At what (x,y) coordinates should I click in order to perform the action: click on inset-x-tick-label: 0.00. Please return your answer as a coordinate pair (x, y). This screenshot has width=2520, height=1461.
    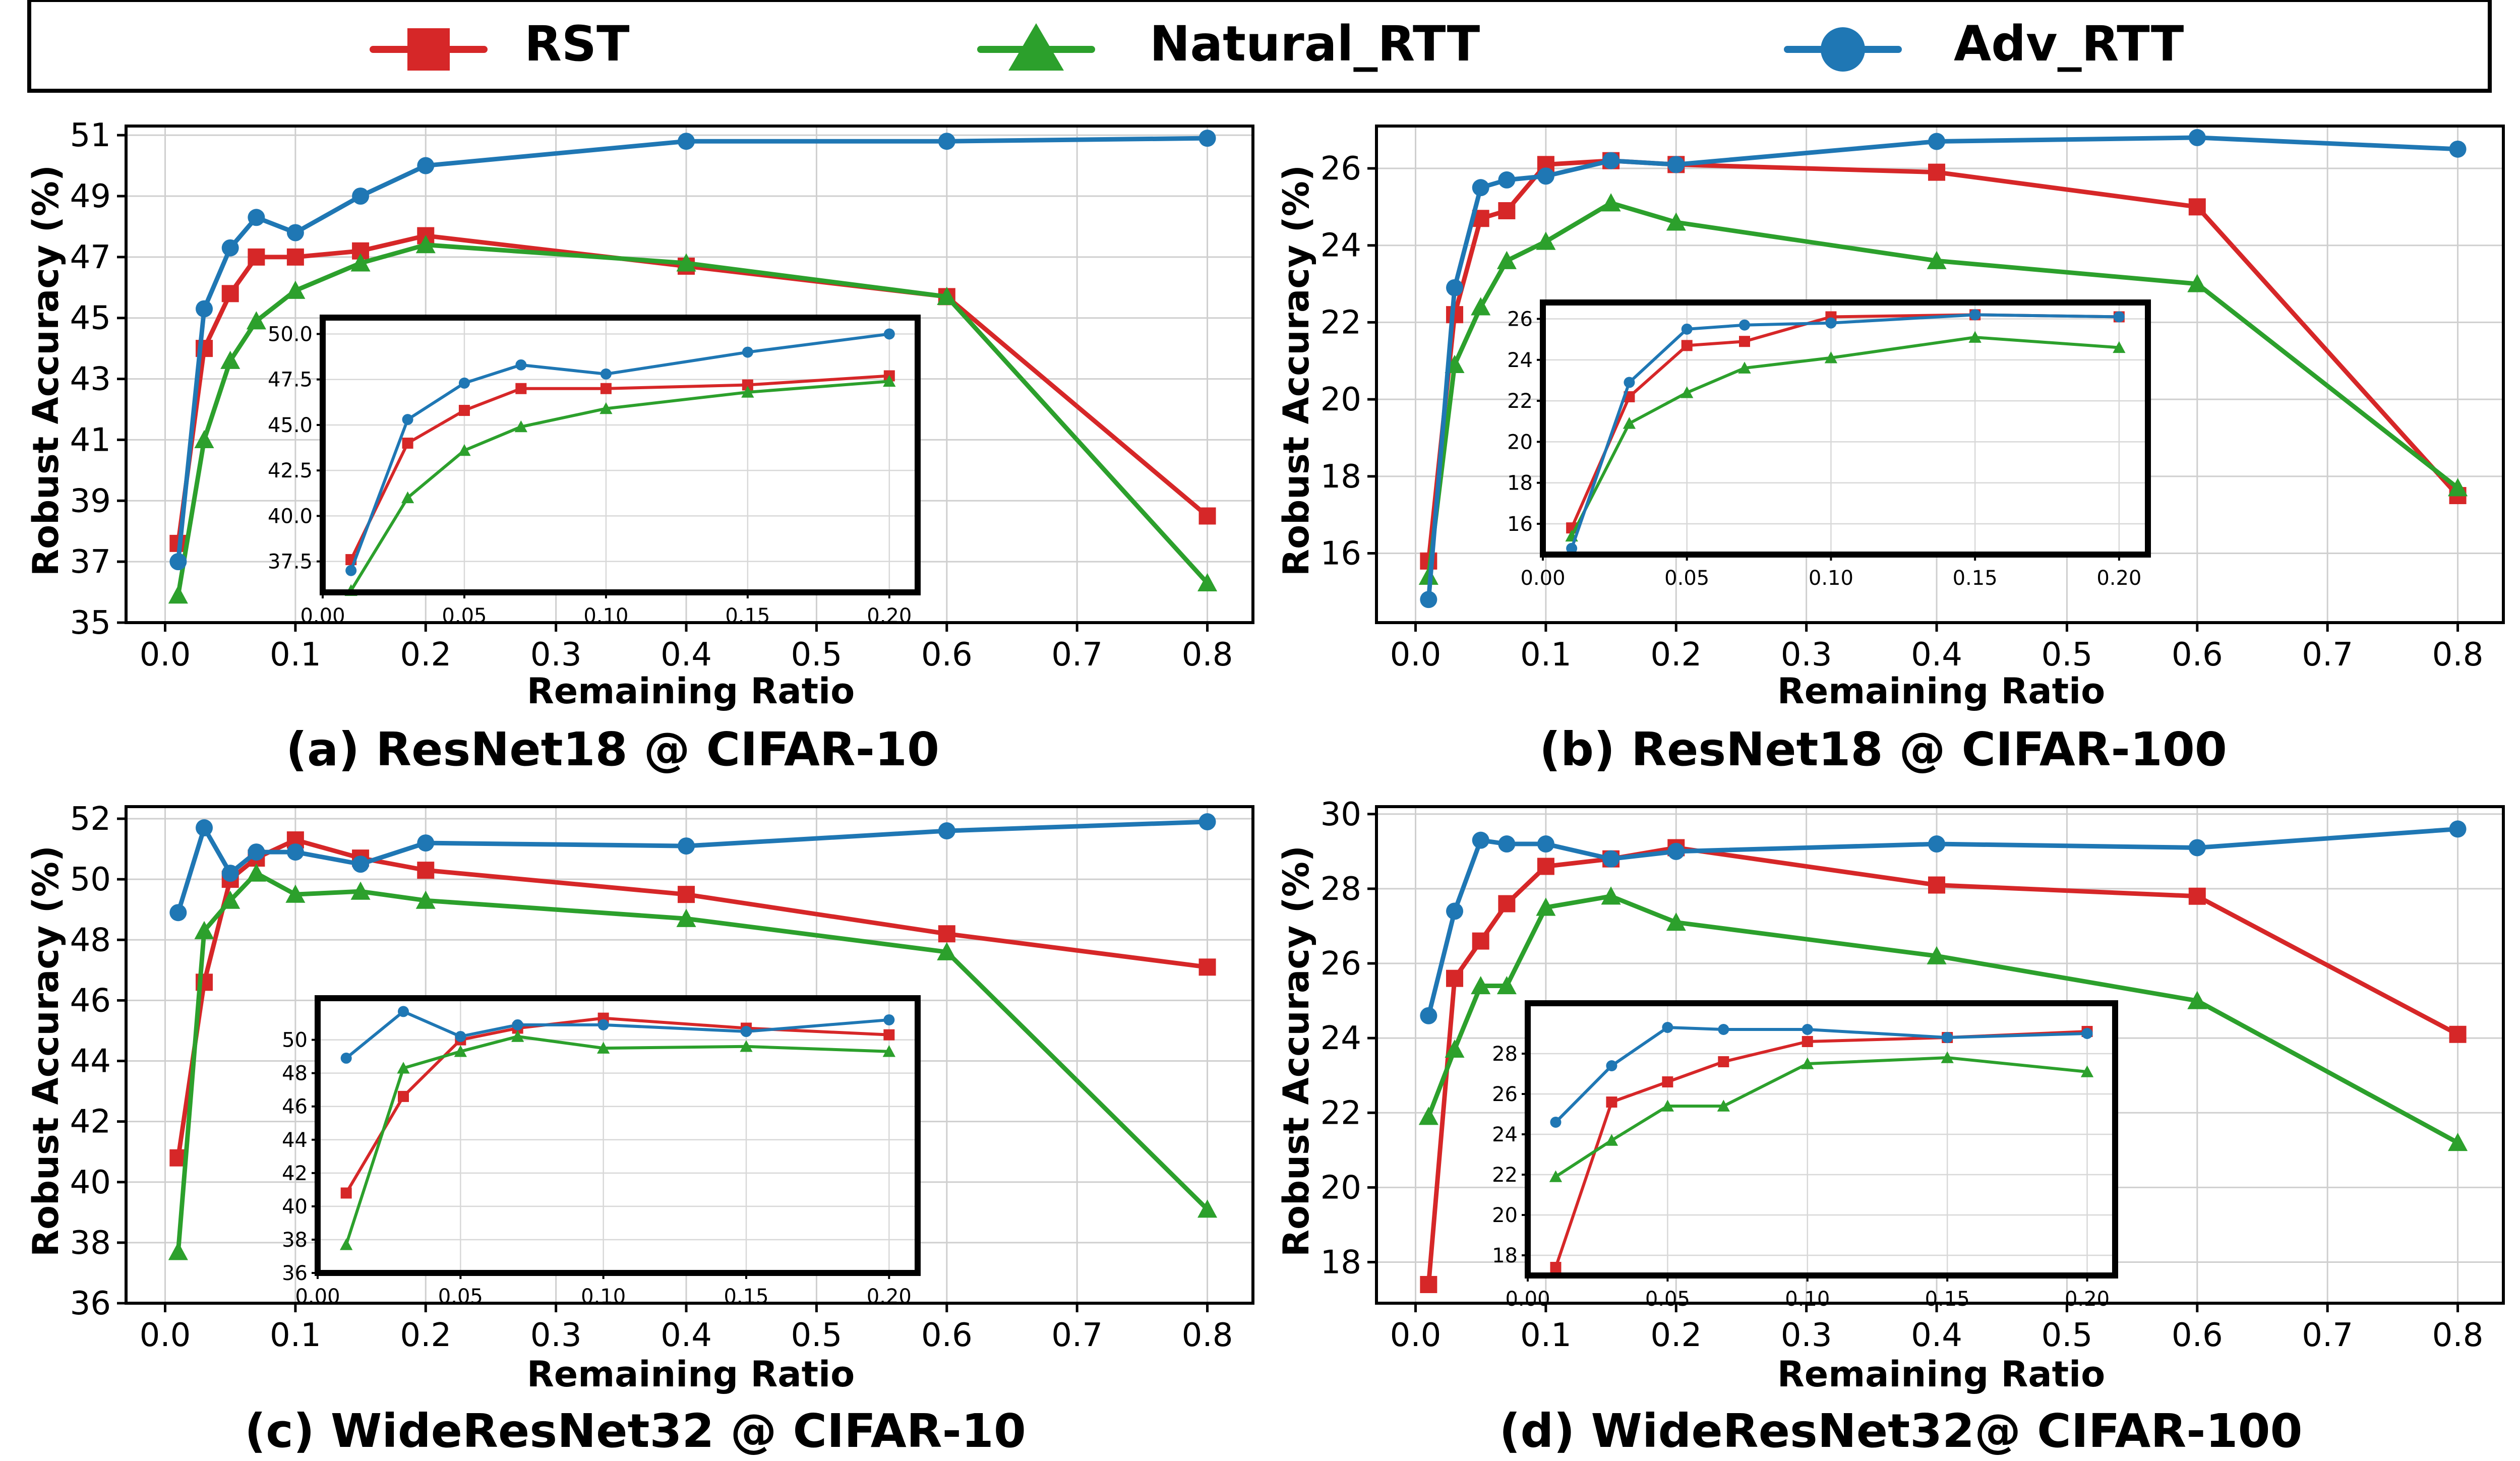
    Looking at the image, I should click on (1542, 578).